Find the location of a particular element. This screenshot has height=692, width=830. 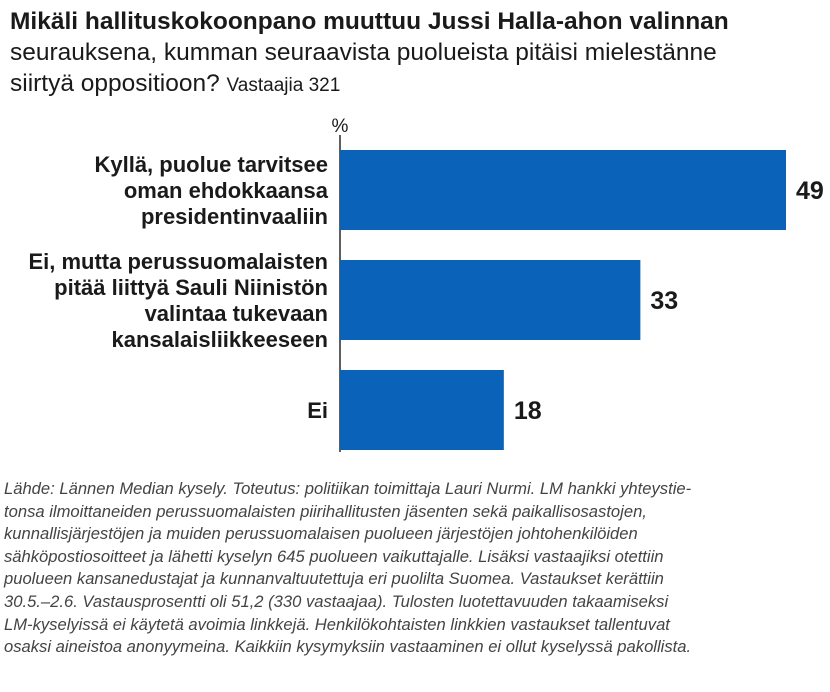

category-label: Kyllä, puolue tarvitsee is located at coordinates (211, 164).